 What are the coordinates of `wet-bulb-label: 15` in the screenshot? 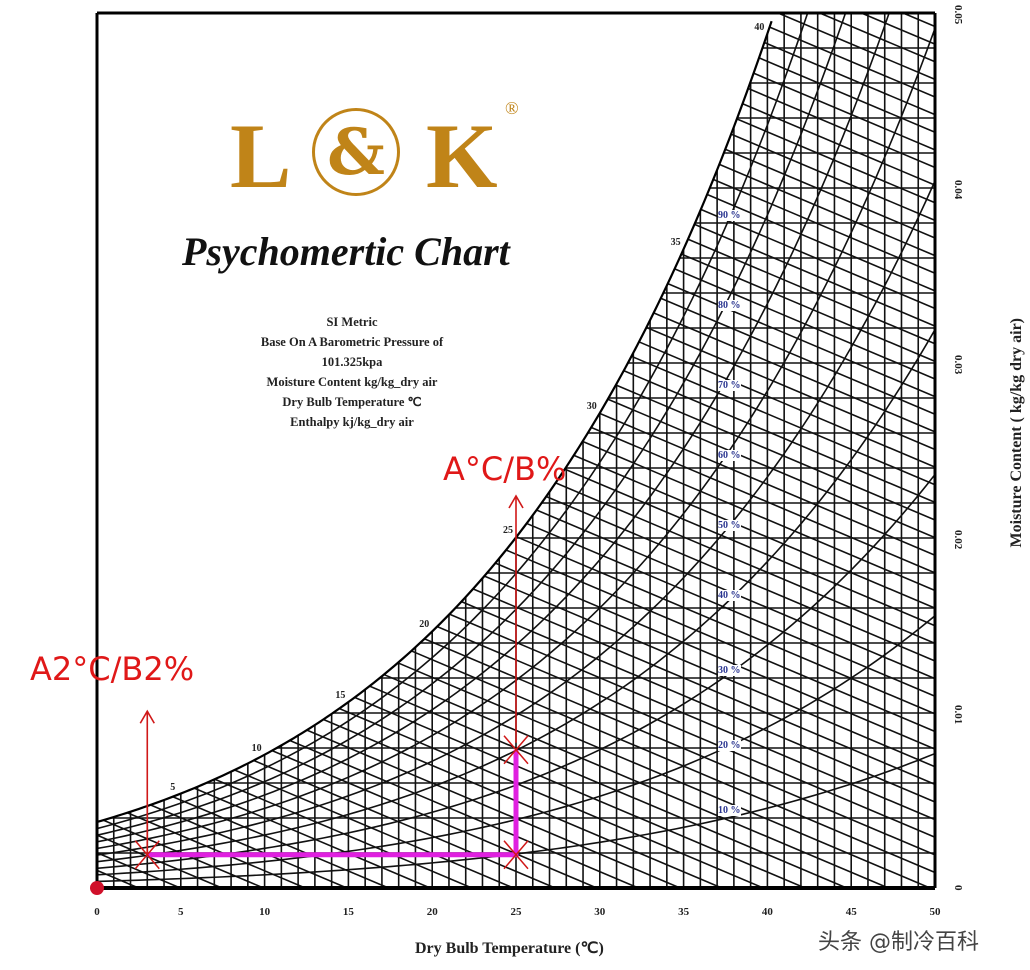 It's located at (340, 696).